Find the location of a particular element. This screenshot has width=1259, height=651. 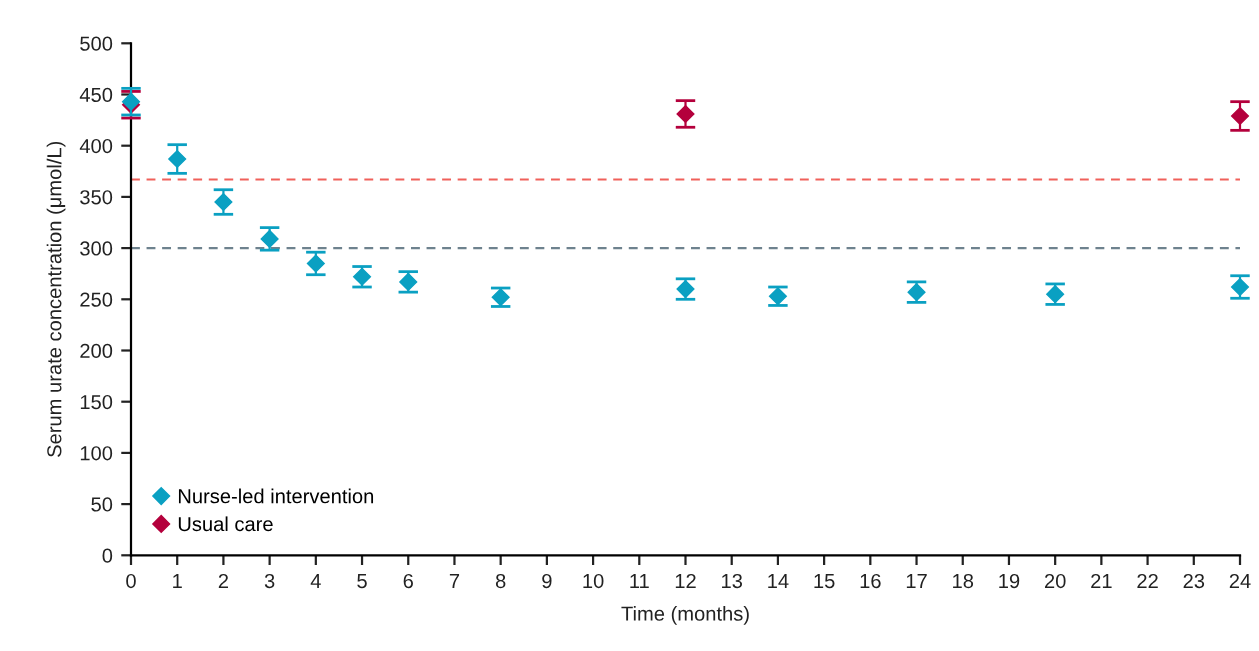

x-tick-label: 14 is located at coordinates (778, 581).